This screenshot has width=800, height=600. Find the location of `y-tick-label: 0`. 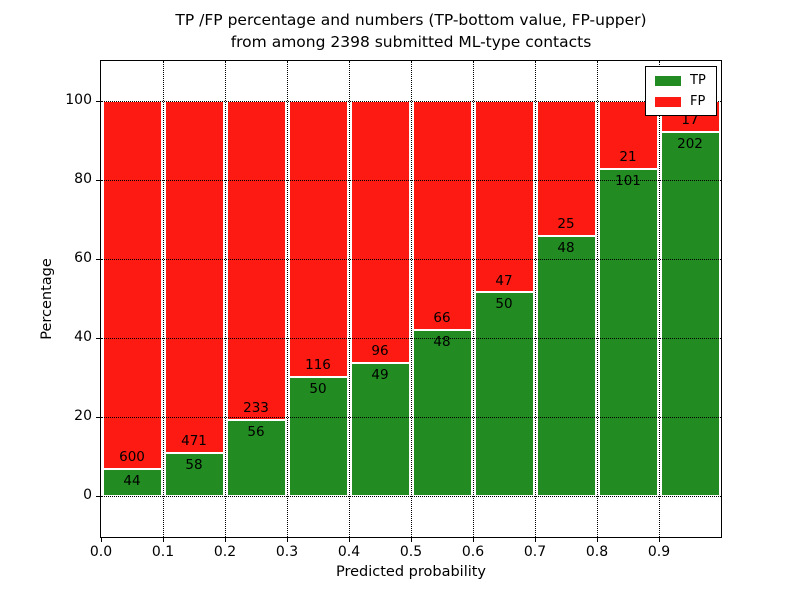

y-tick-label: 0 is located at coordinates (87, 495).